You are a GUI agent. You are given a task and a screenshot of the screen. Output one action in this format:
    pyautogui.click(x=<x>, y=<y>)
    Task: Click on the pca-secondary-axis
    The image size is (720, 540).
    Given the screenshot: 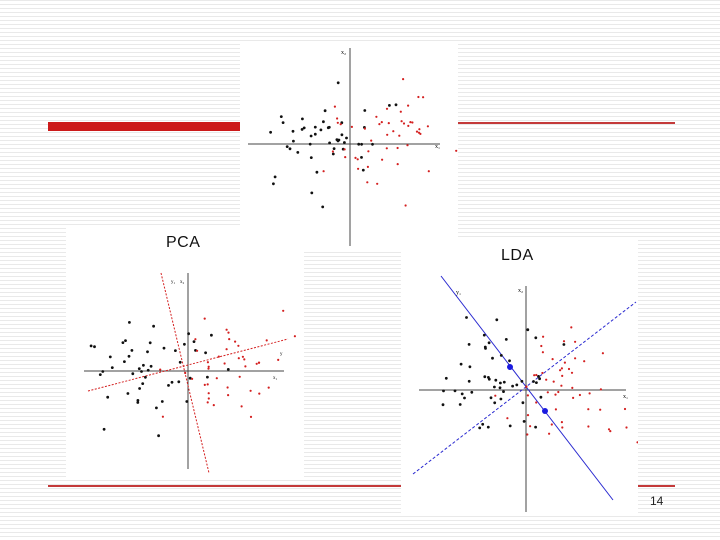 What is the action you would take?
    pyautogui.click(x=188, y=365)
    